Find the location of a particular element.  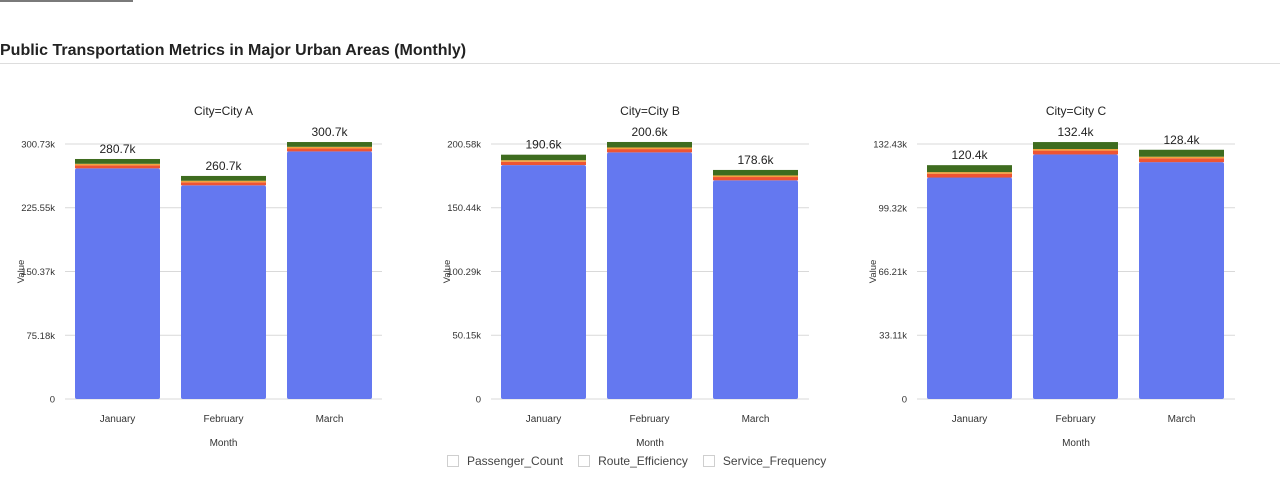

chart-title: City=City C is located at coordinates (1076, 111).